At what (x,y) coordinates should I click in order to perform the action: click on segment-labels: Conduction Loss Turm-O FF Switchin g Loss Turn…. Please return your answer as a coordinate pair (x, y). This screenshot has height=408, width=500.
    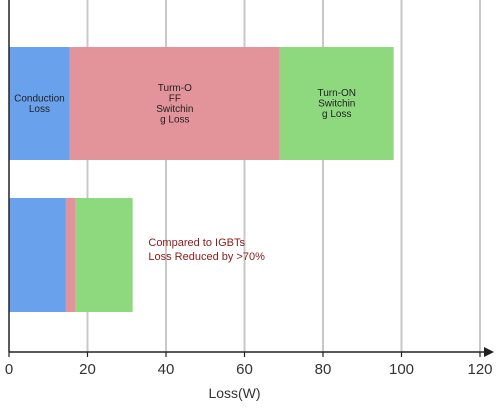
    Looking at the image, I should click on (185, 104).